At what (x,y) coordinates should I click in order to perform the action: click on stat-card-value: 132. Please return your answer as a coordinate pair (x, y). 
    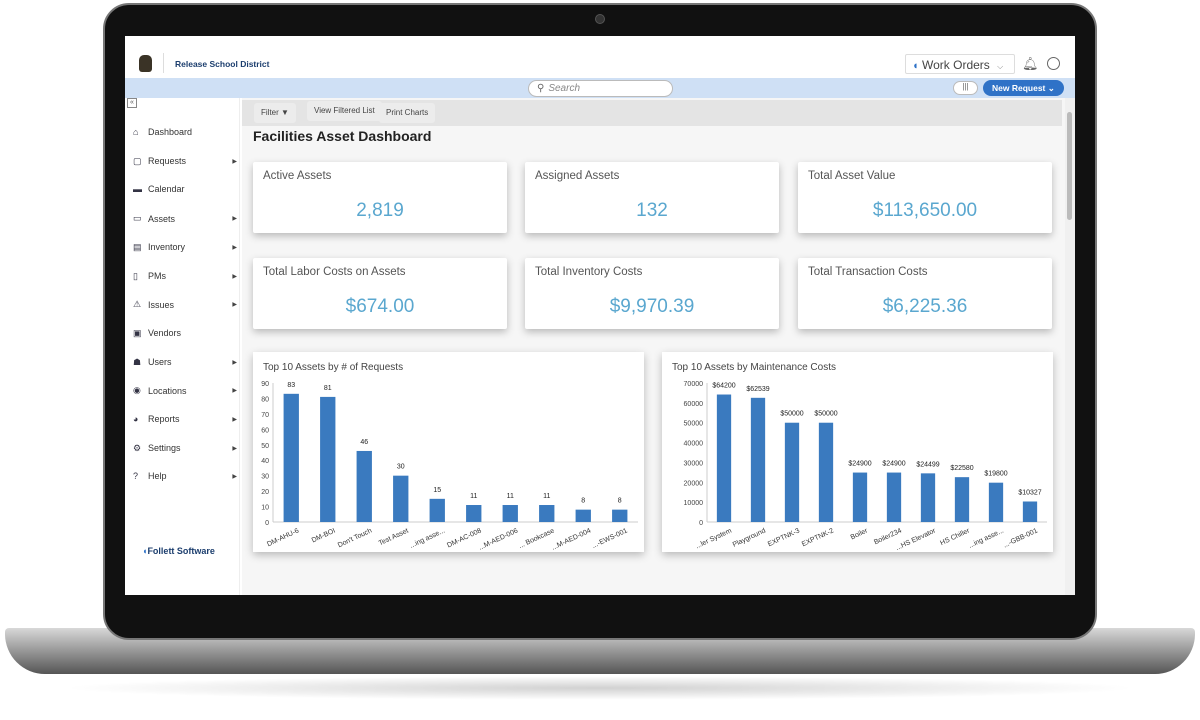
    Looking at the image, I should click on (652, 210).